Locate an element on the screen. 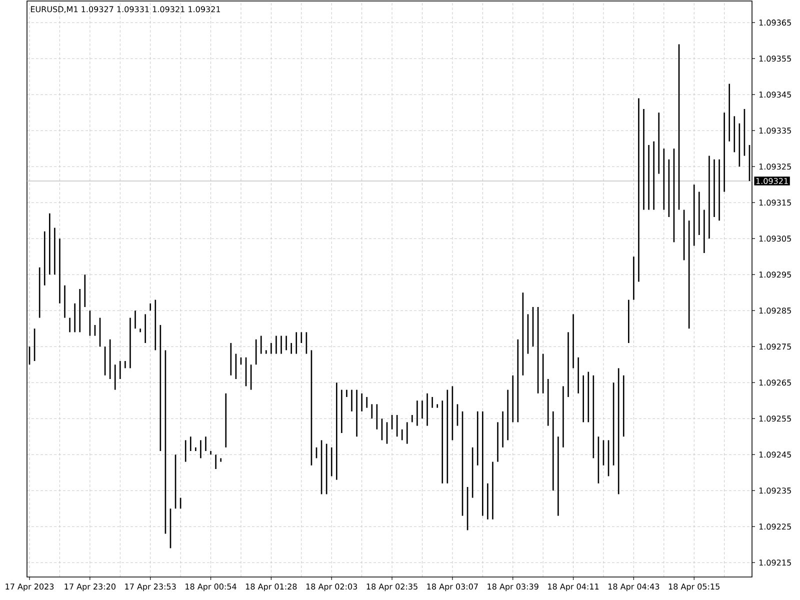  x-tick-label: 18 Apr 02:03 is located at coordinates (332, 588).